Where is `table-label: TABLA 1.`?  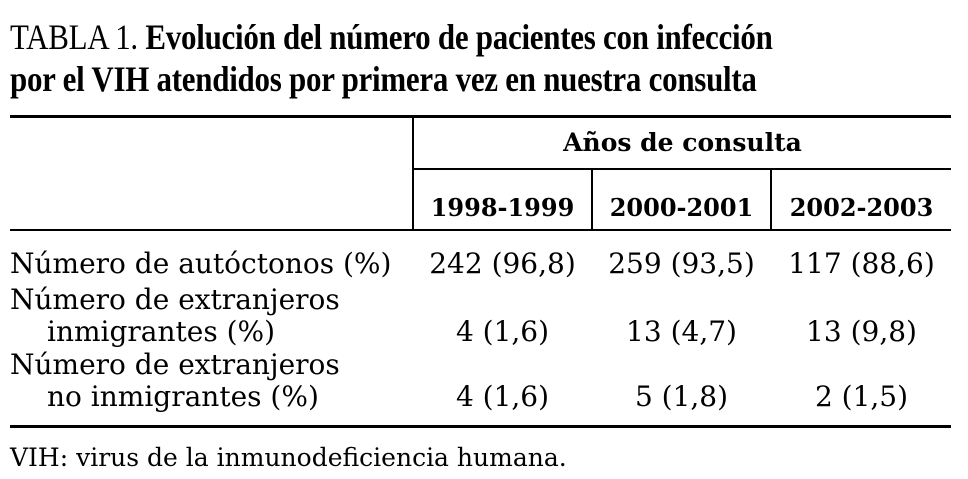
table-label: TABLA 1. is located at coordinates (74, 37).